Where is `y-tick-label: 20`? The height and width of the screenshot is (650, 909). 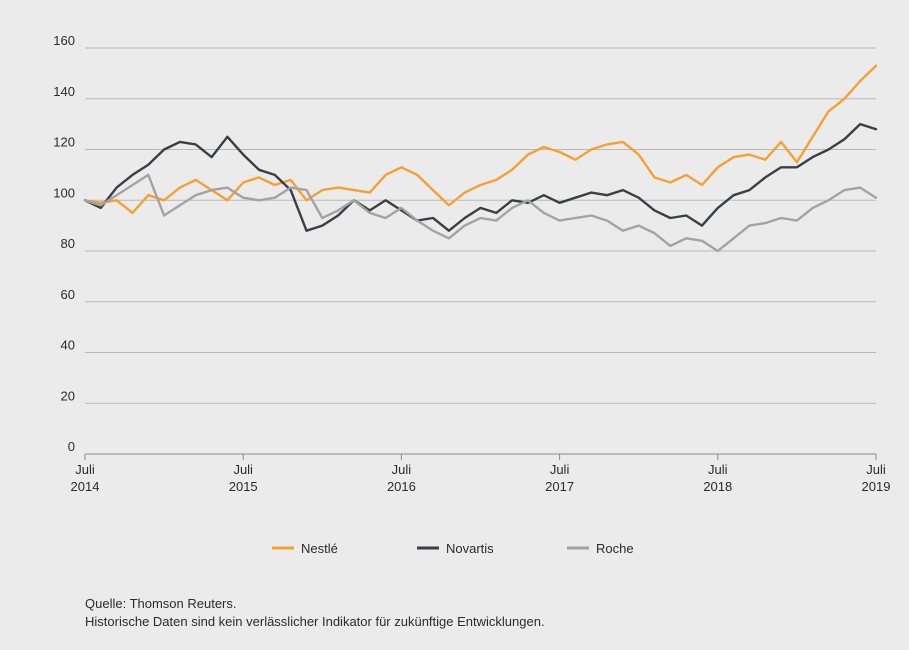
y-tick-label: 20 is located at coordinates (68, 395).